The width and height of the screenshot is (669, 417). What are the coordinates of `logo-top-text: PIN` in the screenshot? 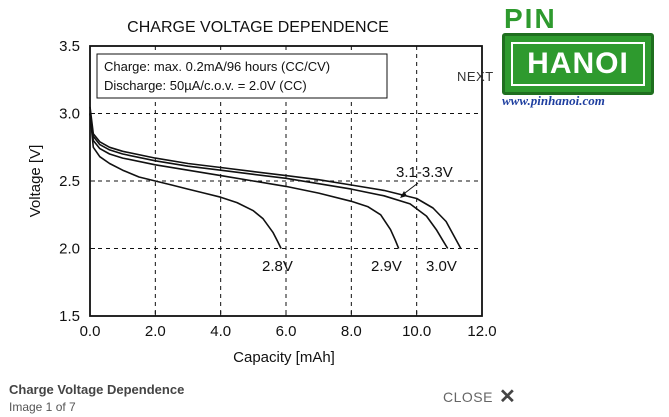 It's located at (530, 18).